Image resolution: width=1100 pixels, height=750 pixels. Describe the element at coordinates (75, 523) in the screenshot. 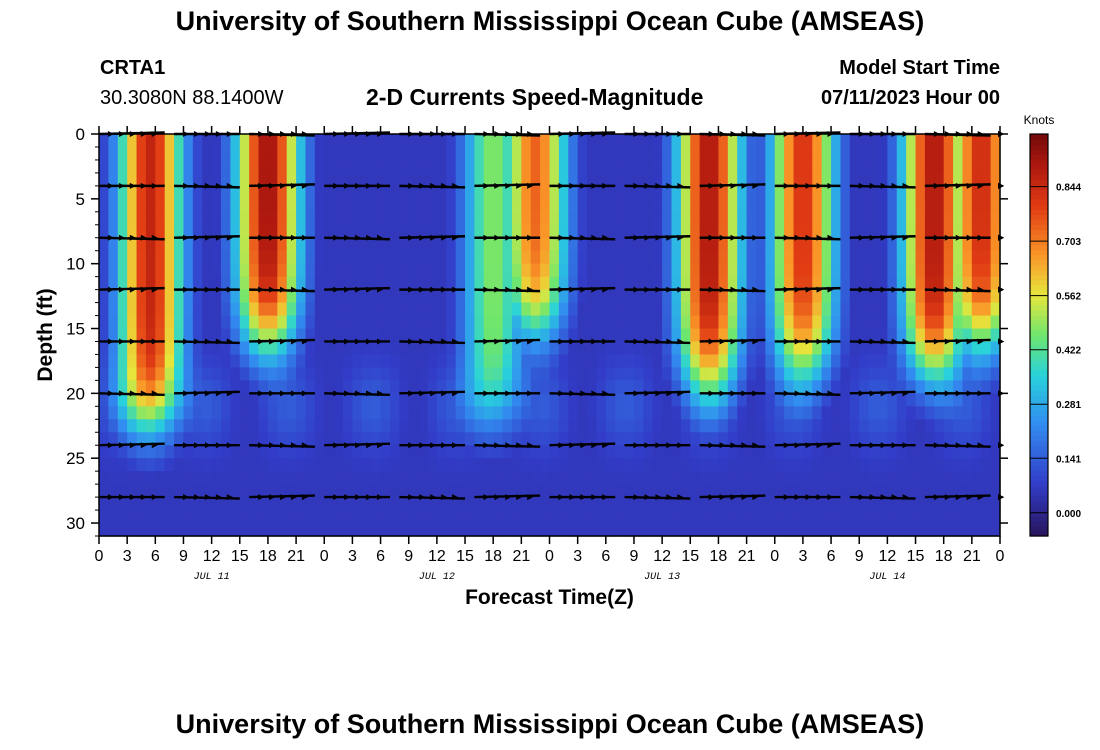

I see `y-tick-label: 30` at that location.